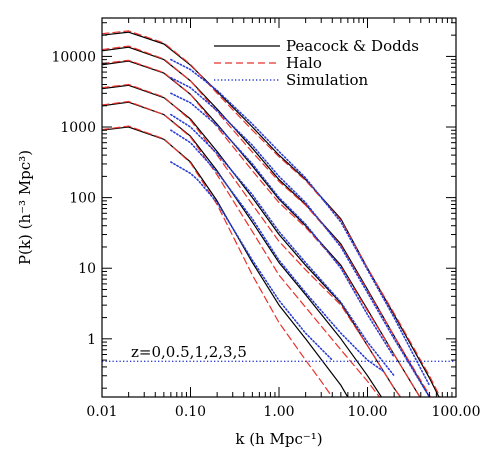 This screenshot has width=491, height=468. What do you see at coordinates (73, 57) in the screenshot?
I see `y-tick-label: 10000` at bounding box center [73, 57].